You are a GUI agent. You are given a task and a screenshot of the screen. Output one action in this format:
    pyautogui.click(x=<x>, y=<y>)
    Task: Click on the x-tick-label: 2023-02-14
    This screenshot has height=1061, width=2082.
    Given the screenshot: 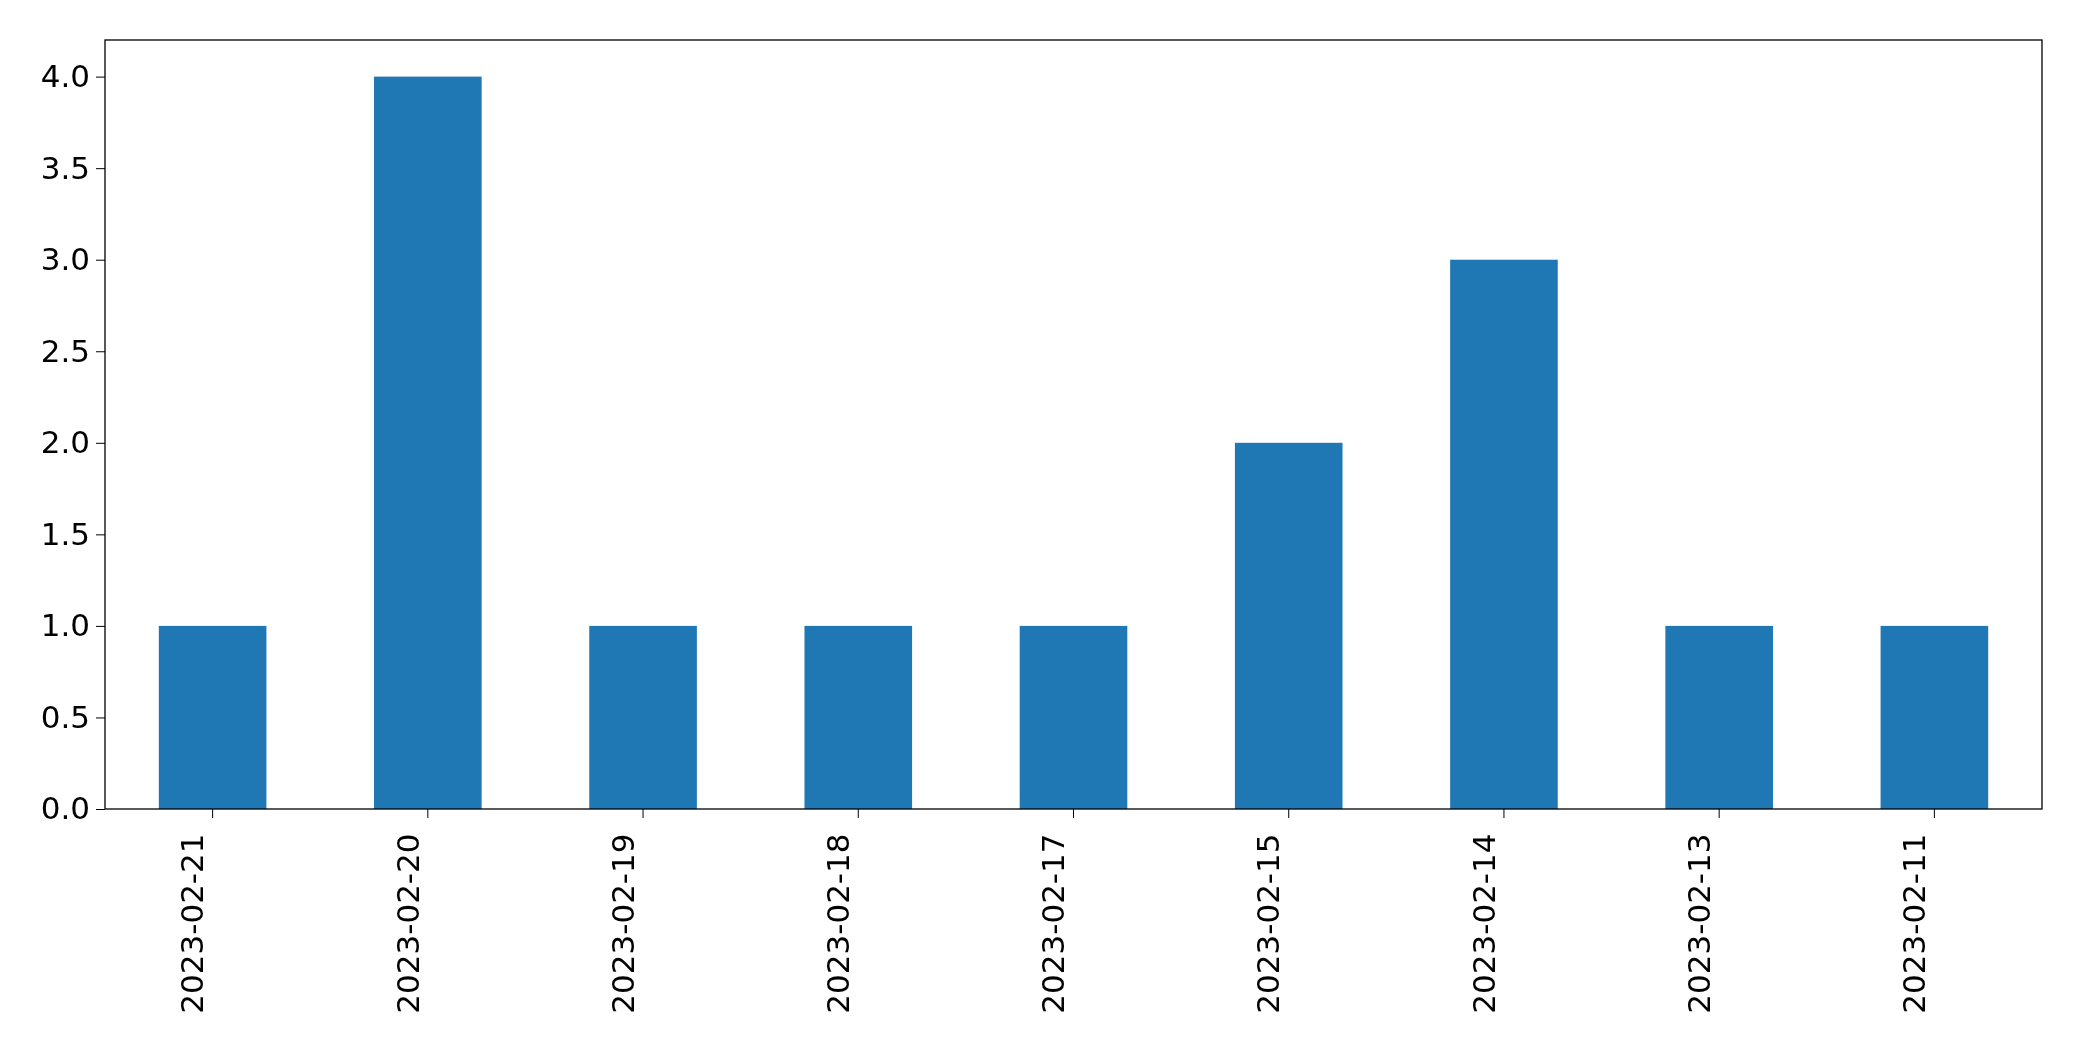 What is the action you would take?
    pyautogui.click(x=1483, y=923)
    